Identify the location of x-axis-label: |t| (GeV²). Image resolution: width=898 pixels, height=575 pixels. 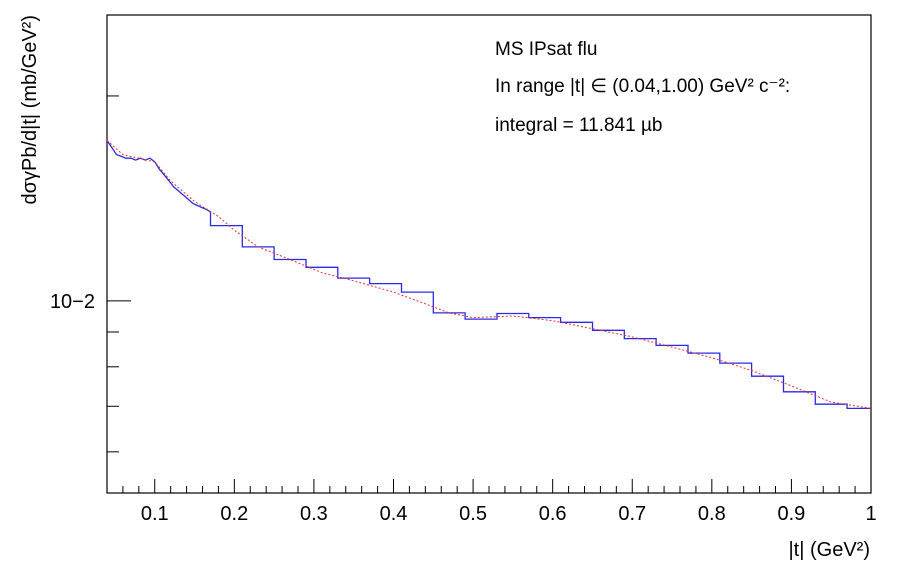
(829, 550).